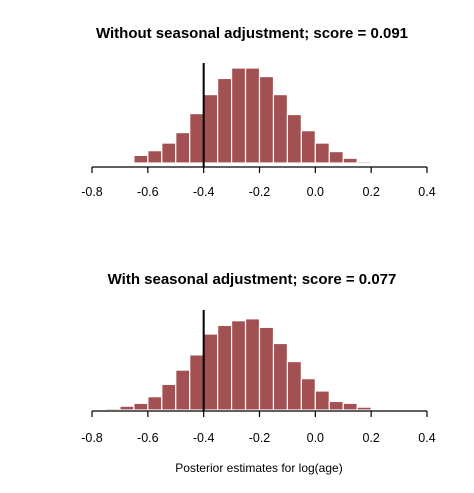 This screenshot has width=474, height=493. Describe the element at coordinates (258, 428) in the screenshot. I see `bottom-x-axis-ticks: -0.8 -0.6 -0.4 -0.2 0.0 0.2 0.4` at that location.